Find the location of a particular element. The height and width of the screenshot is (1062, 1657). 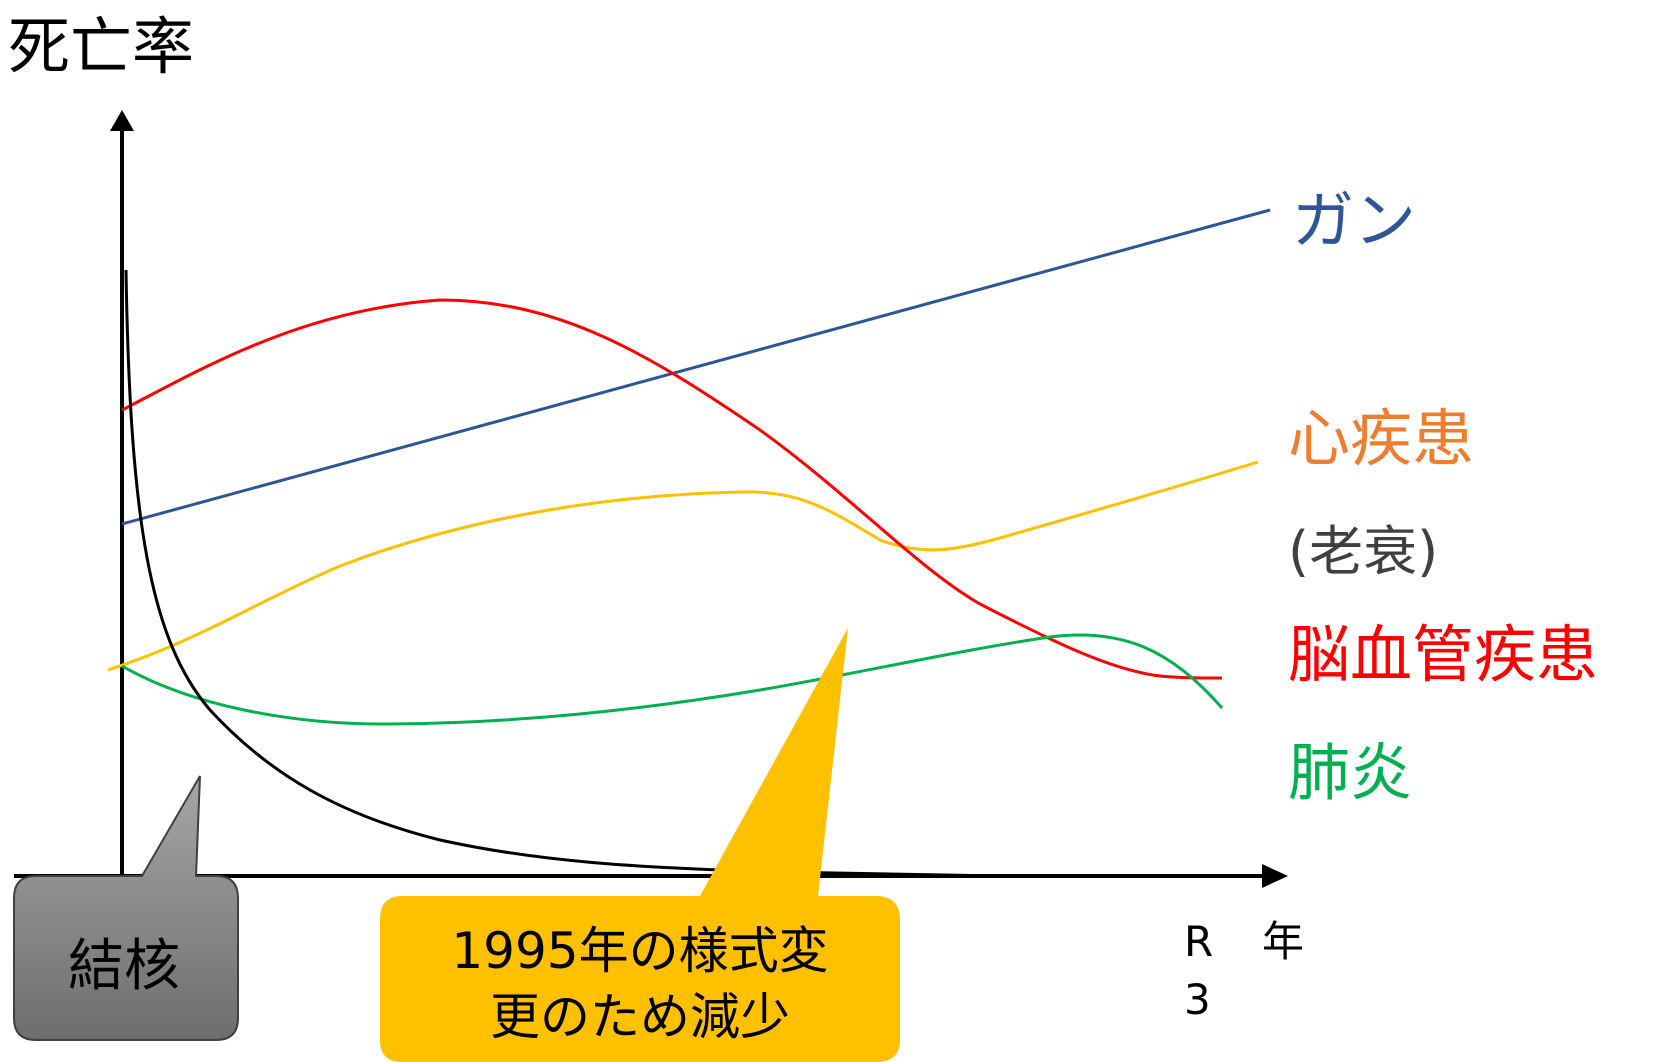

y-axis-label: 死亡率 is located at coordinates (101, 46).